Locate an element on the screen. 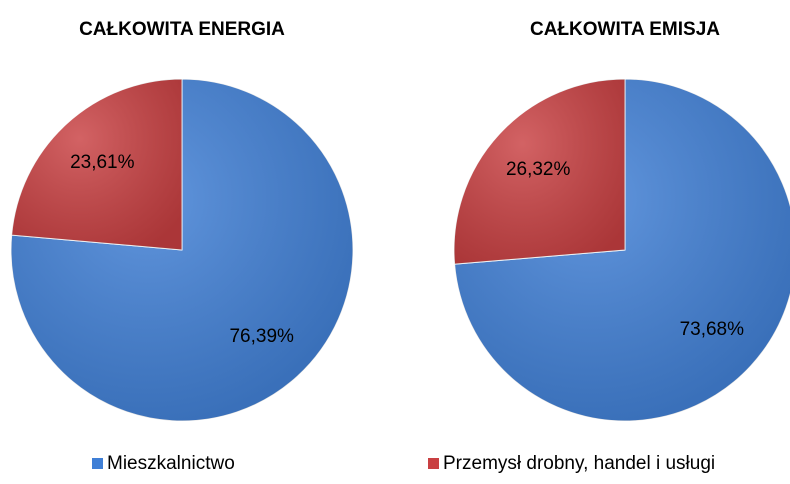 The height and width of the screenshot is (484, 790). legend-label: Mieszkalnictwo is located at coordinates (171, 463).